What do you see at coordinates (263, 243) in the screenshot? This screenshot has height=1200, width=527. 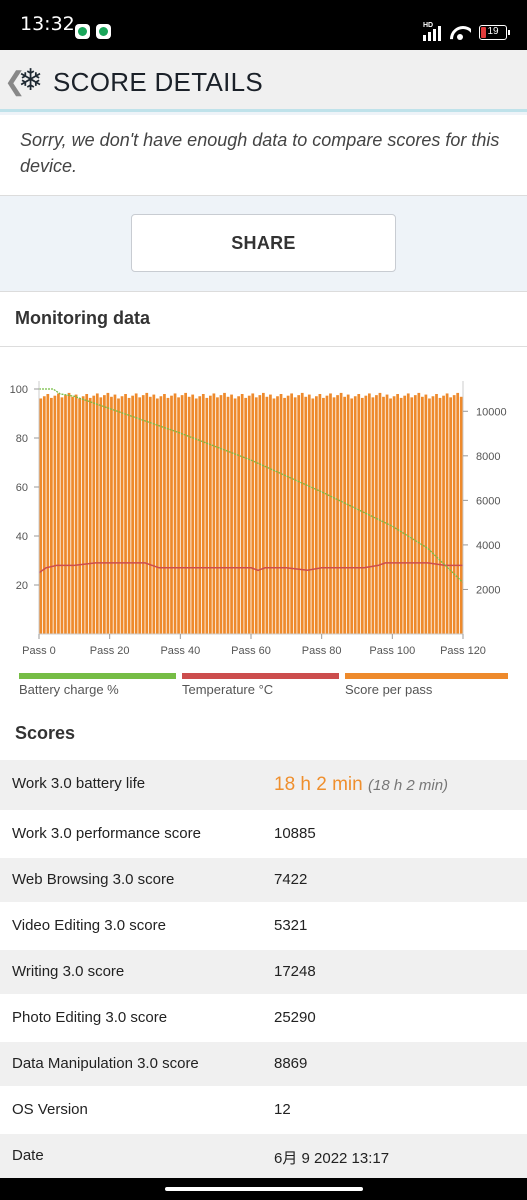 I see `share-button: SHARE` at bounding box center [263, 243].